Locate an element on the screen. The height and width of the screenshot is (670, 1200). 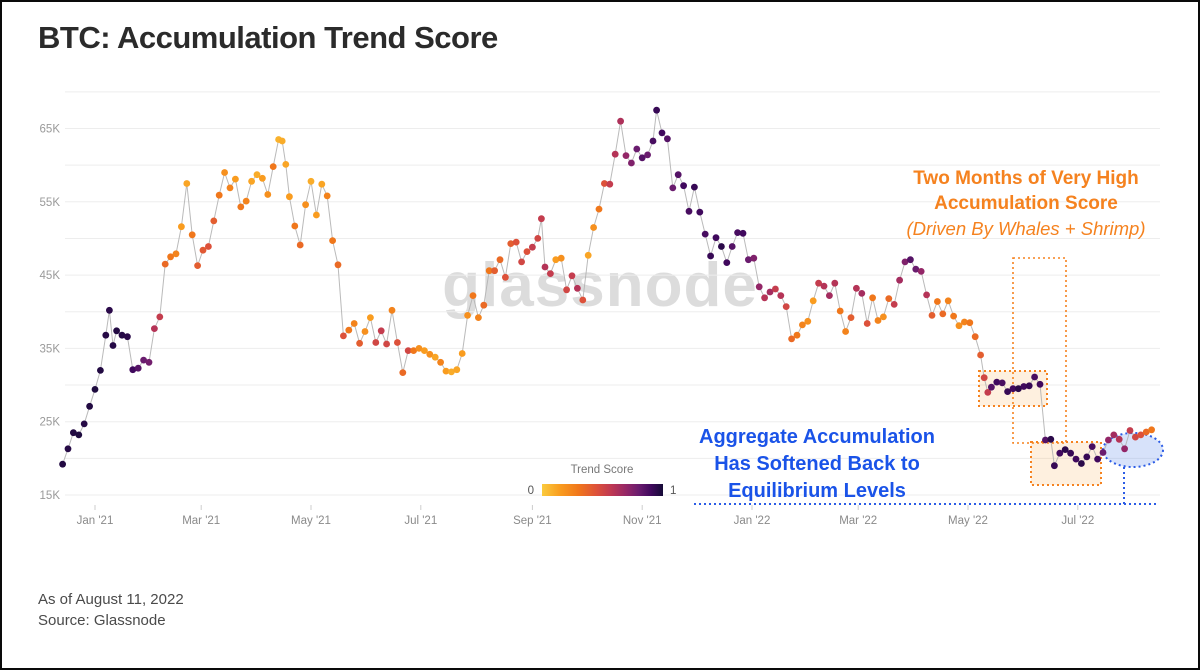
annotation-orange-line1: Two Months of Very High is located at coordinates (1026, 178).